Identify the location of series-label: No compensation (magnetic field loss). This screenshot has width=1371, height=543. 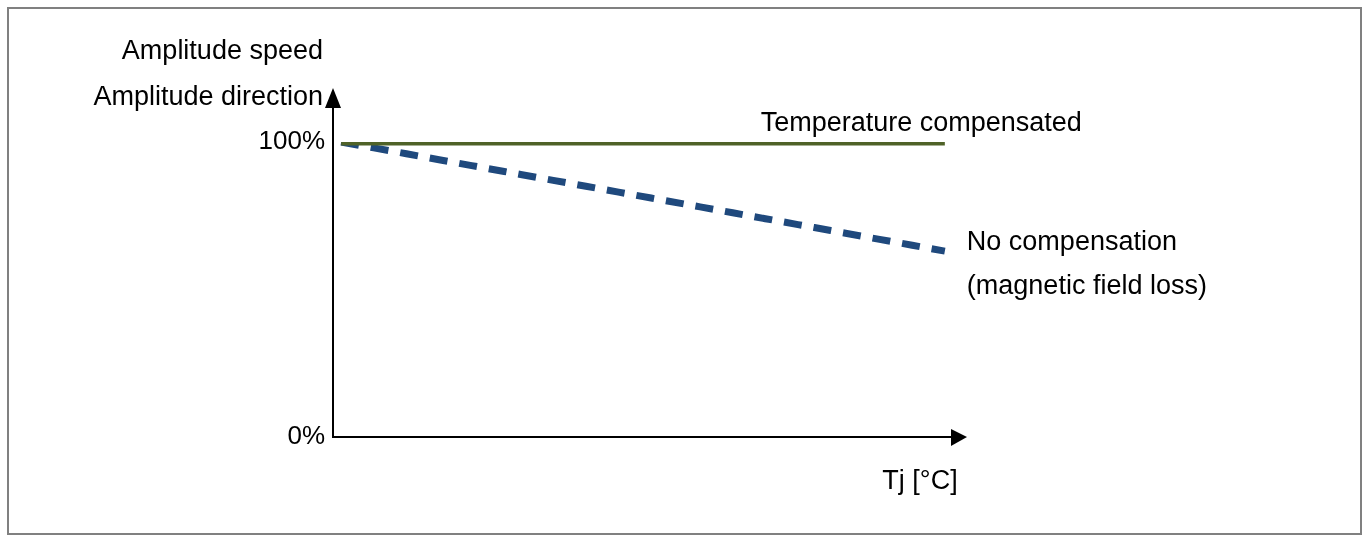
(1086, 262).